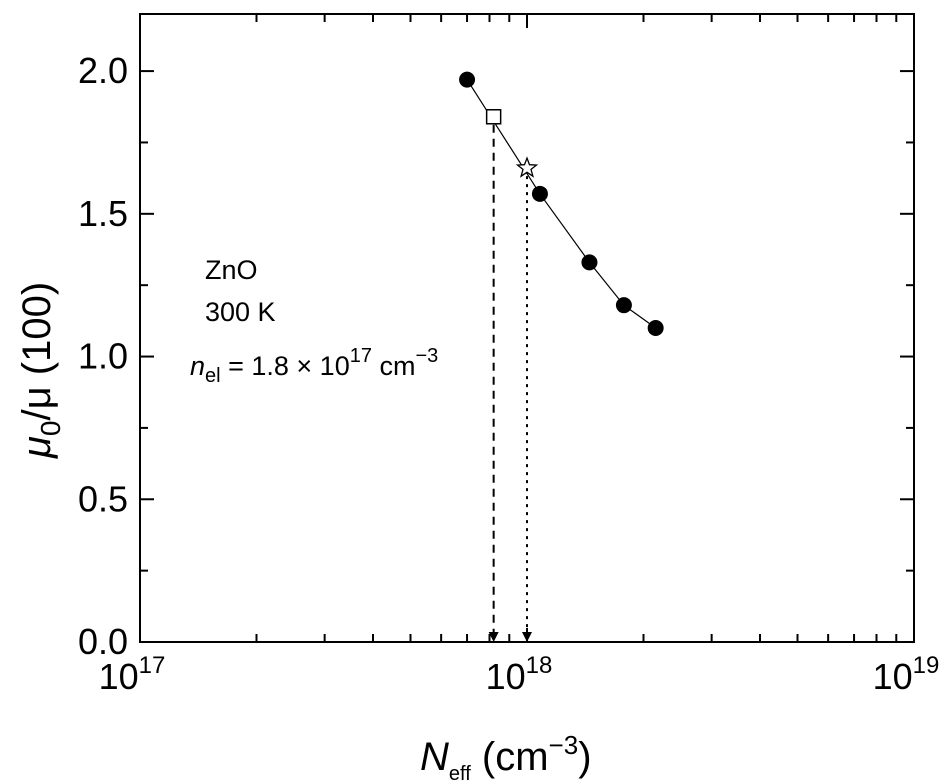 Image resolution: width=952 pixels, height=784 pixels. Describe the element at coordinates (103, 70) in the screenshot. I see `y-tick-label: 2.0` at that location.